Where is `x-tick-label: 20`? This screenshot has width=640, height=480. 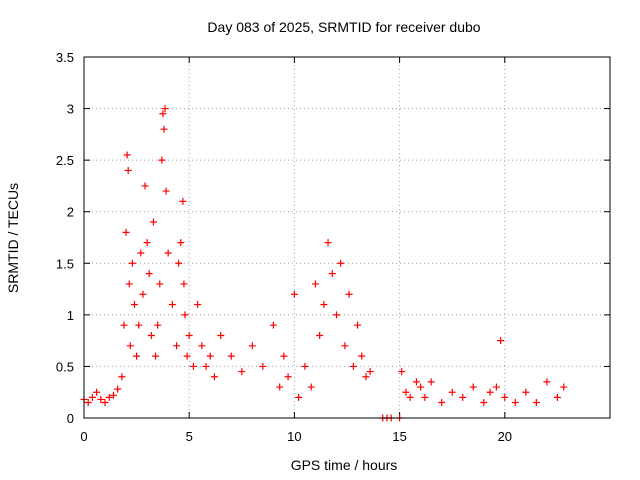
x-tick-label: 20 is located at coordinates (505, 436).